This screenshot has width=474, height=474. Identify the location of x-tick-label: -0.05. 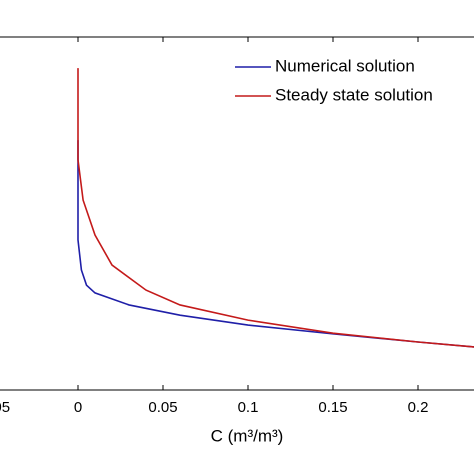
(5, 407).